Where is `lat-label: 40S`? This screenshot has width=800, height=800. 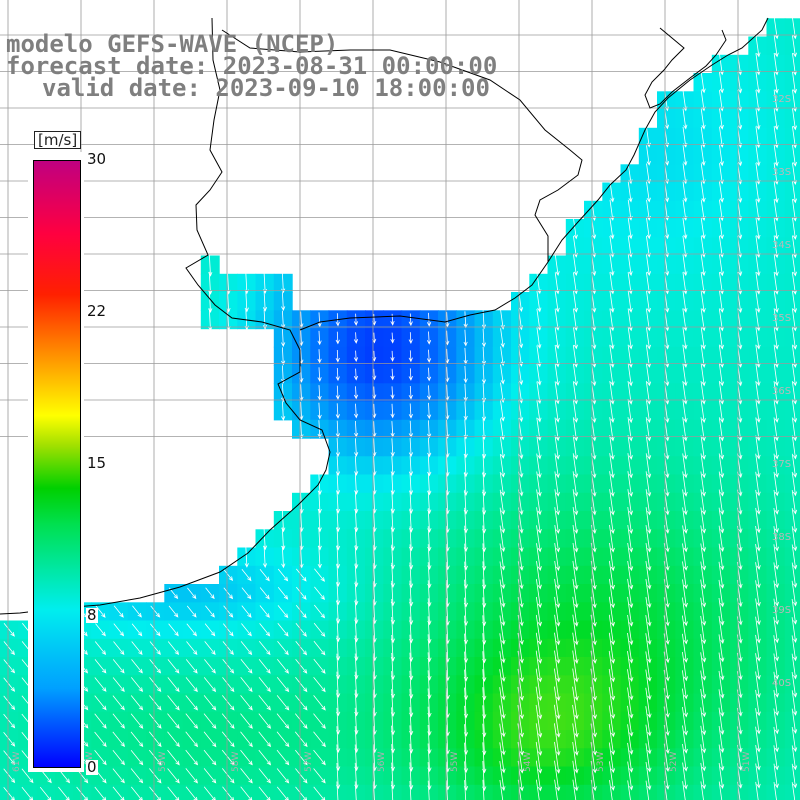
lat-label: 40S is located at coordinates (782, 683).